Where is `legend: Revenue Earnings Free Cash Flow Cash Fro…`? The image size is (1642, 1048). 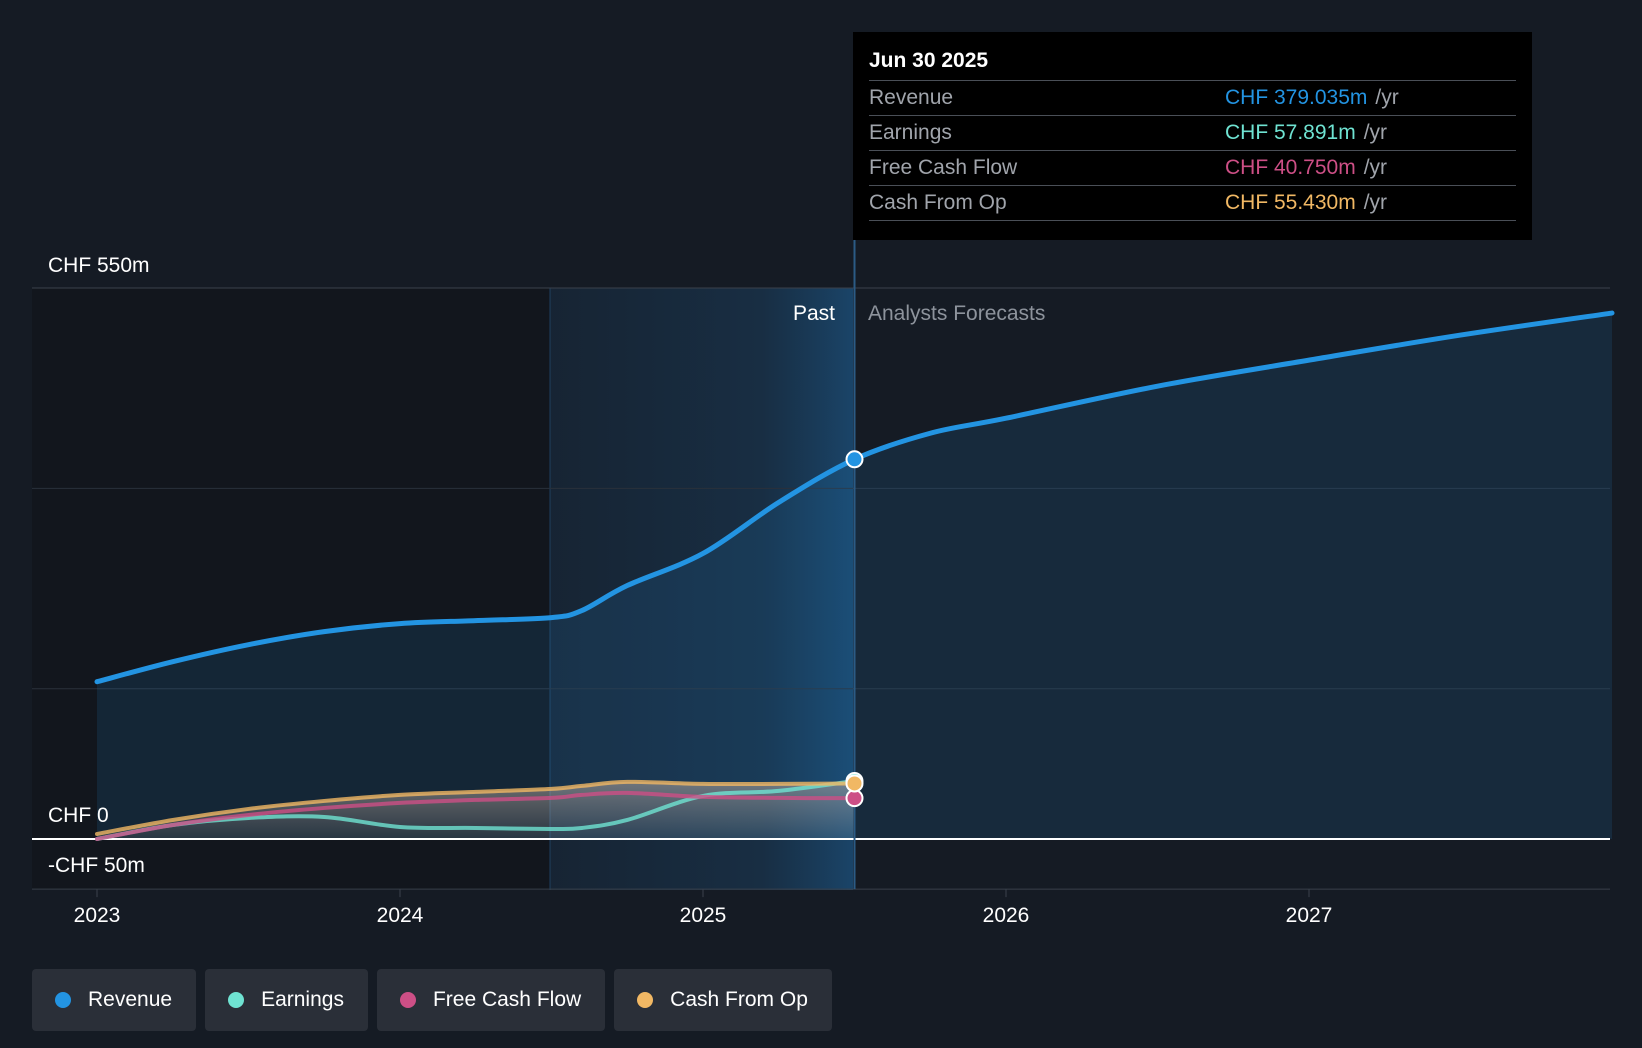
legend: Revenue Earnings Free Cash Flow Cash Fro… is located at coordinates (432, 1000).